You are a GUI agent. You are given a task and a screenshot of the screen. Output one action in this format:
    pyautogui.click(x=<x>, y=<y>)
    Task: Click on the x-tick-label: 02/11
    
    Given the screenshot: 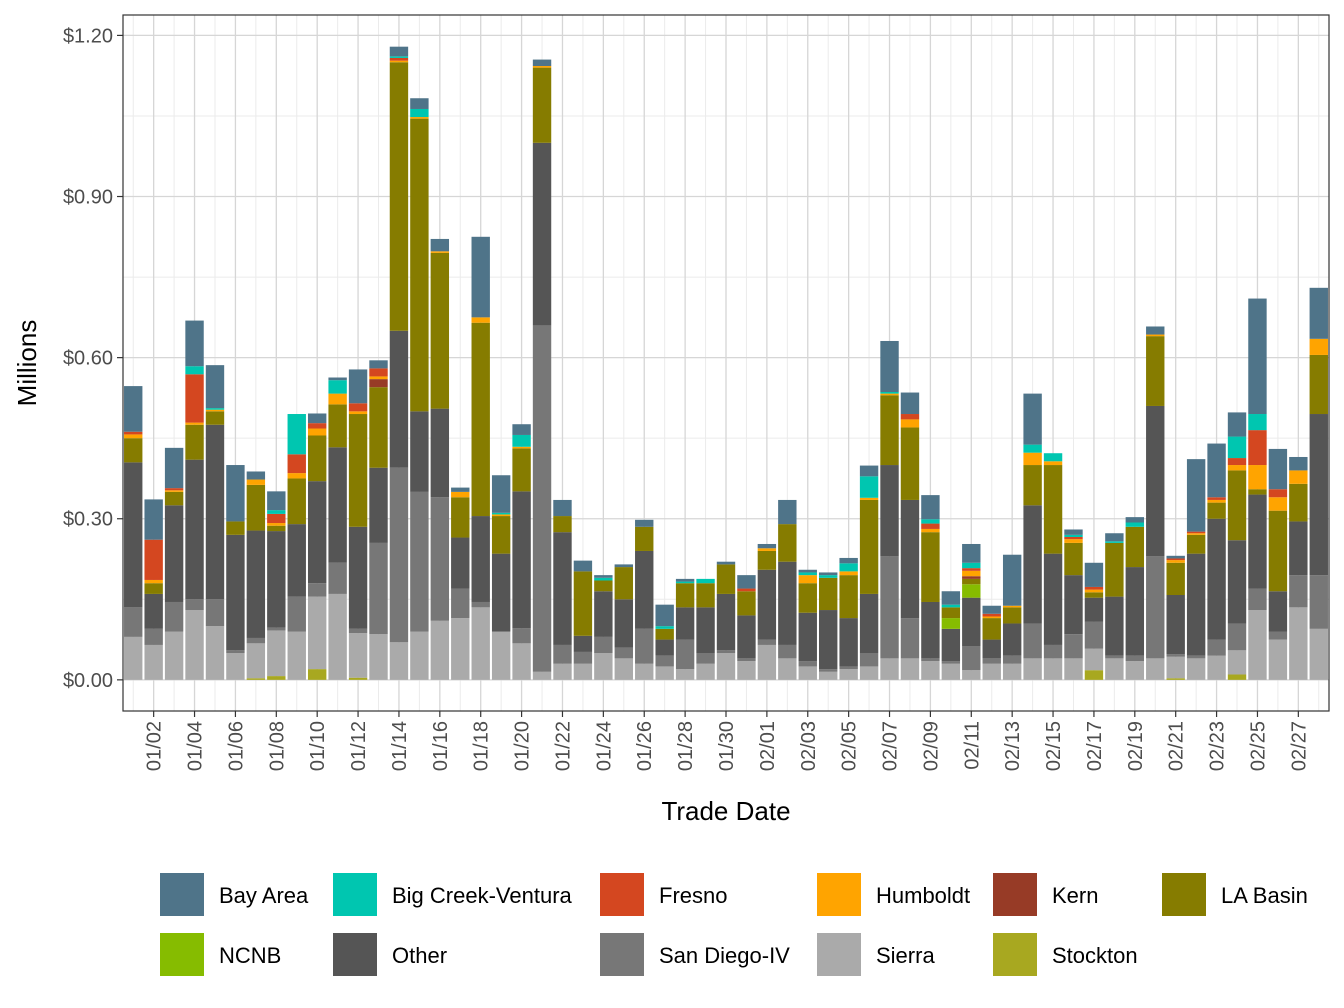 What is the action you would take?
    pyautogui.click(x=972, y=745)
    